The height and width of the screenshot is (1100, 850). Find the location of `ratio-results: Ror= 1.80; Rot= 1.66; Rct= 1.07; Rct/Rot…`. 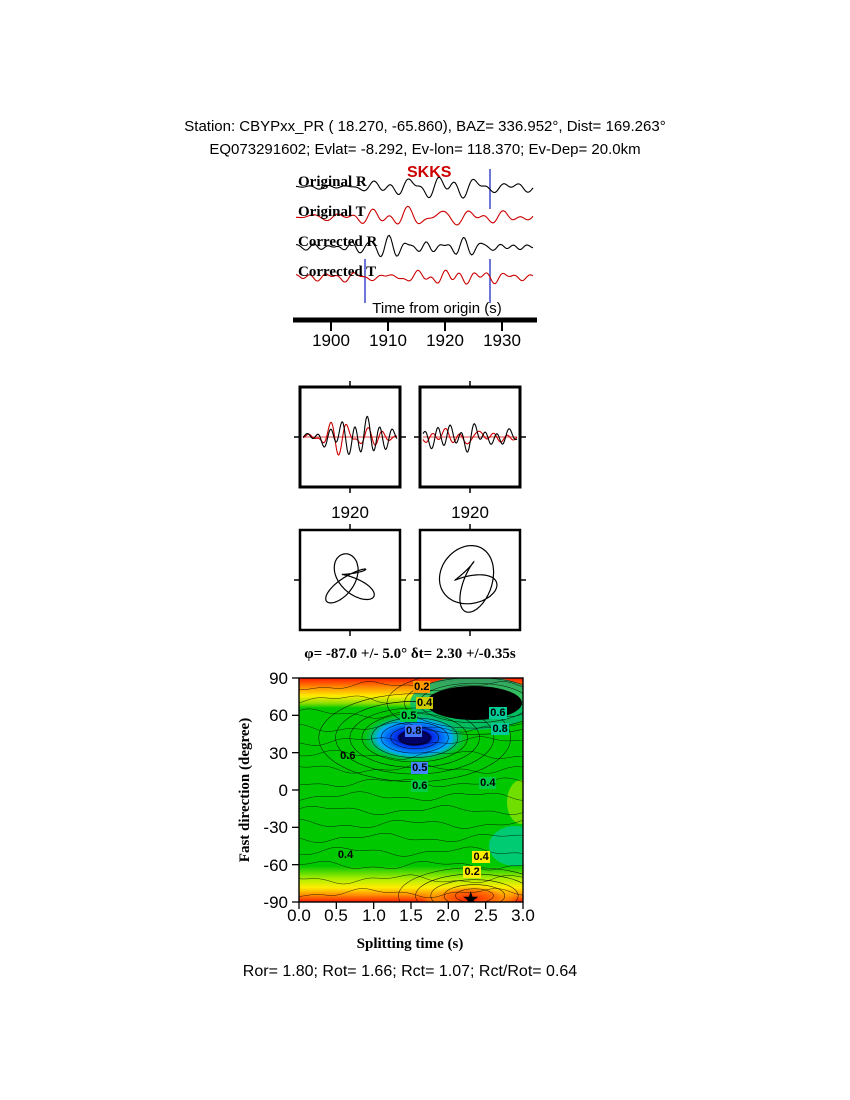

ratio-results: Ror= 1.80; Rot= 1.66; Rct= 1.07; Rct/Rot… is located at coordinates (410, 971).